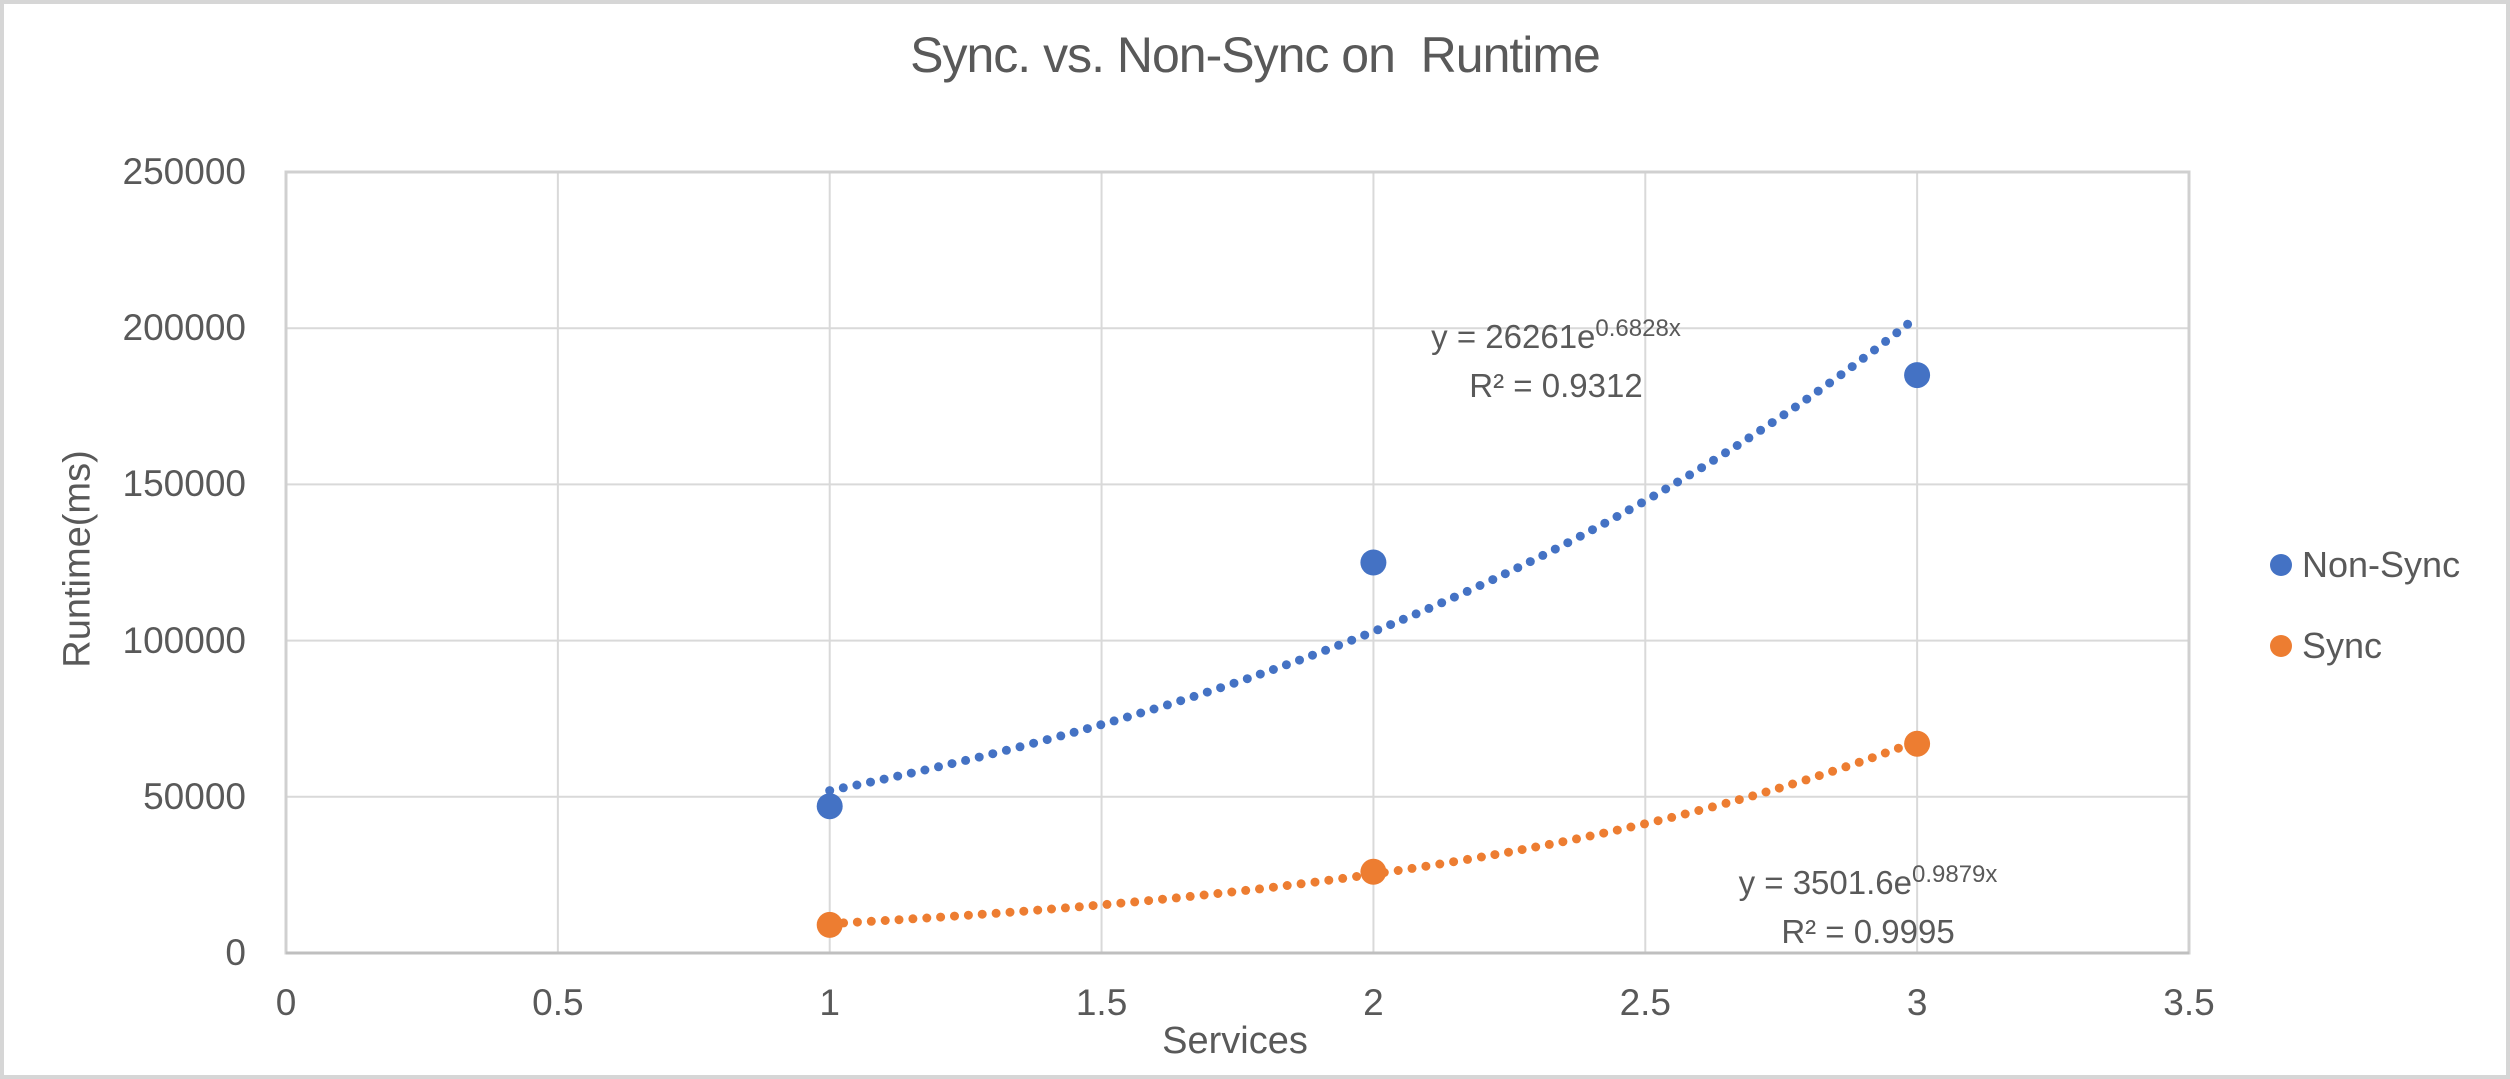 This screenshot has width=2510, height=1079. Describe the element at coordinates (1556, 357) in the screenshot. I see `nonsync-trendline-equation: y = 26261e0.6828x R² = 0.9312` at that location.